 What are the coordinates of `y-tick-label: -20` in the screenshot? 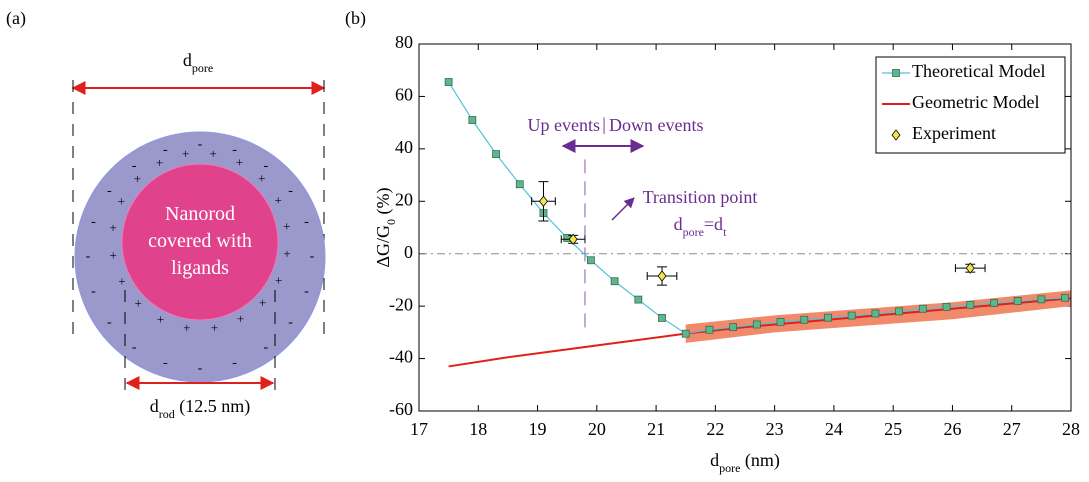 It's located at (401, 304).